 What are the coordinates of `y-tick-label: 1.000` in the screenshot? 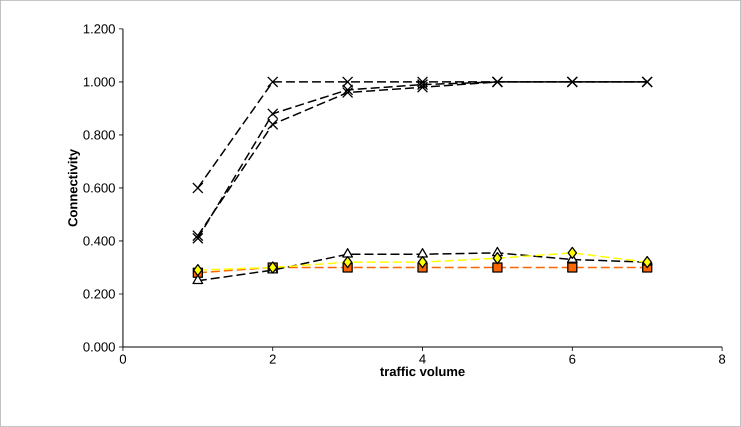 It's located at (99, 82).